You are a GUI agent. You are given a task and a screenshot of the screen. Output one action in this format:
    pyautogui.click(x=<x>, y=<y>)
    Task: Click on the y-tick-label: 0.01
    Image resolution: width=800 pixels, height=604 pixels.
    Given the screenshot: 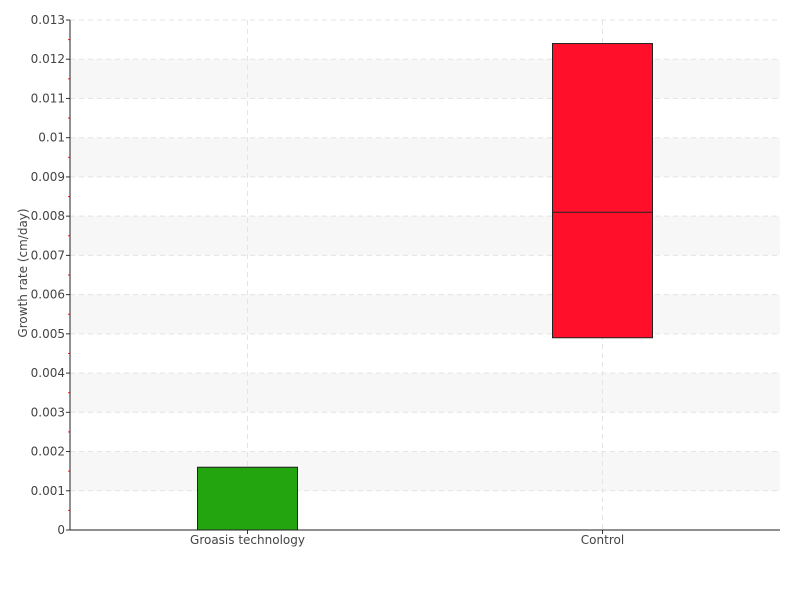 What is the action you would take?
    pyautogui.click(x=51, y=138)
    